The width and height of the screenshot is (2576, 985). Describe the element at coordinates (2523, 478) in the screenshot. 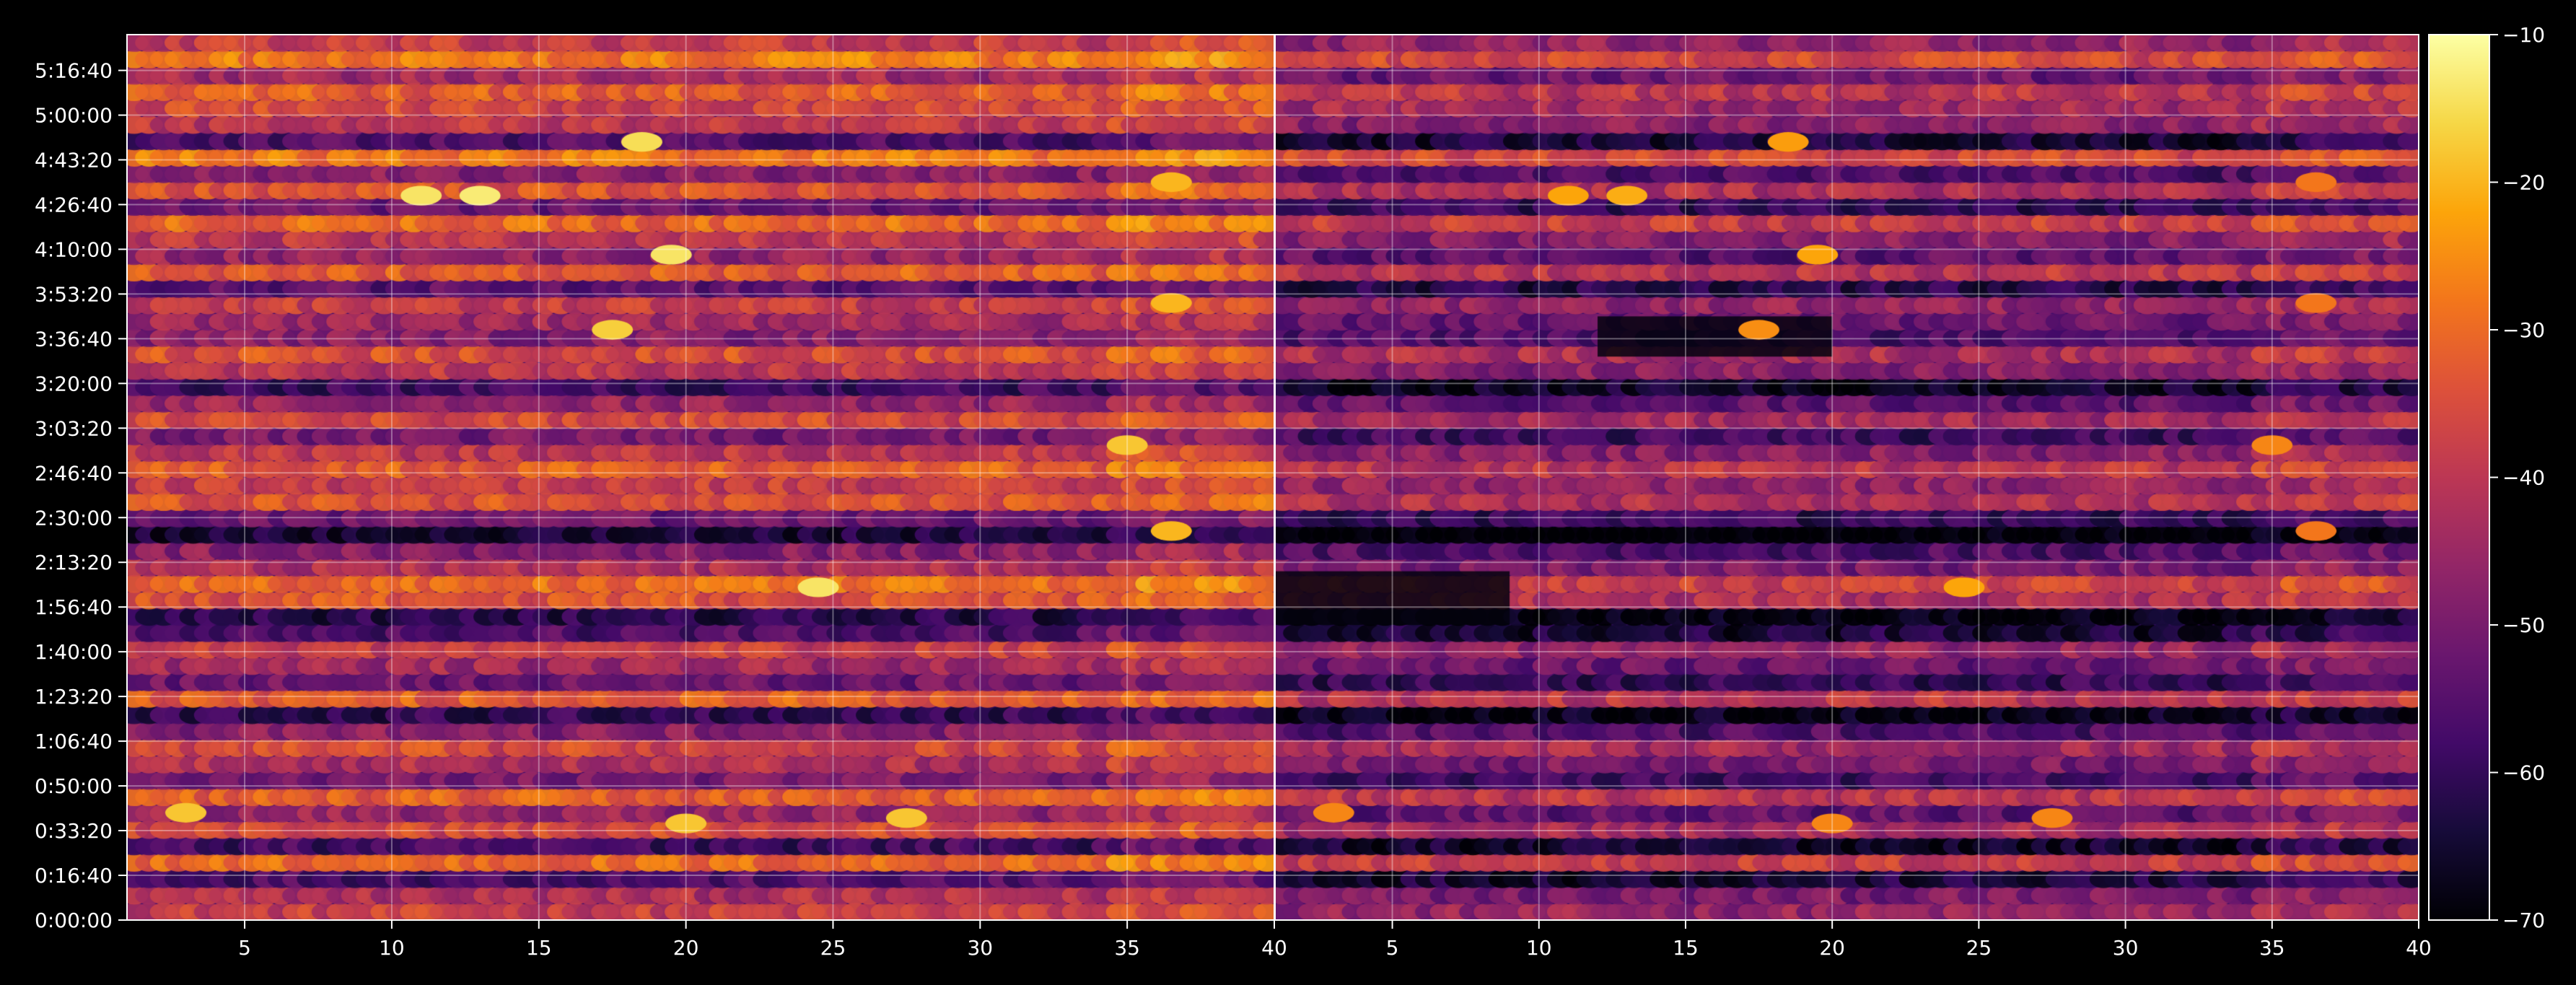

I see `colorbar-tick-label: −40` at that location.